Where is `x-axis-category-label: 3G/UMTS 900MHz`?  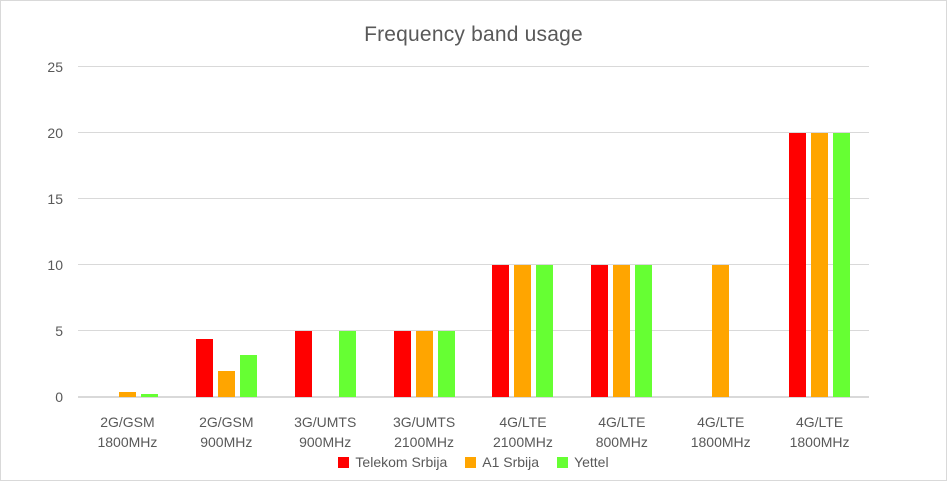
x-axis-category-label: 3G/UMTS 900MHz is located at coordinates (325, 432).